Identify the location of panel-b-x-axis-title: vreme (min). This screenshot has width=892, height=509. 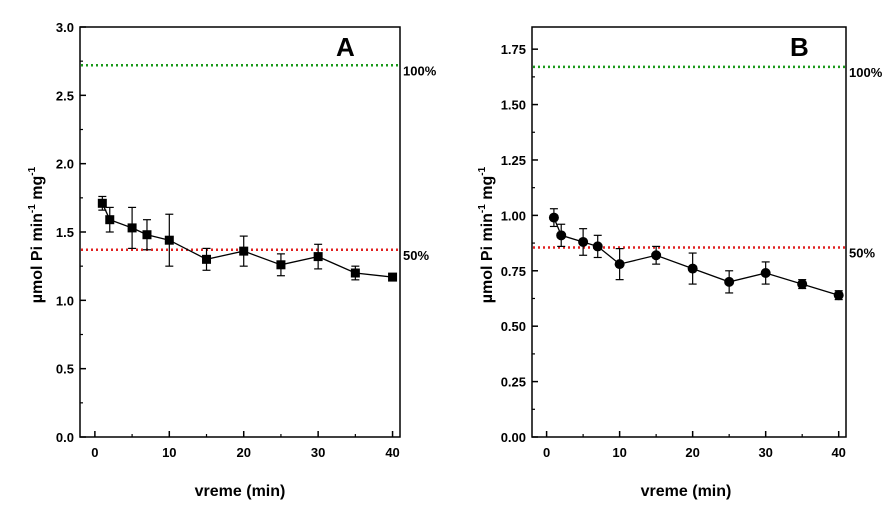
(686, 491).